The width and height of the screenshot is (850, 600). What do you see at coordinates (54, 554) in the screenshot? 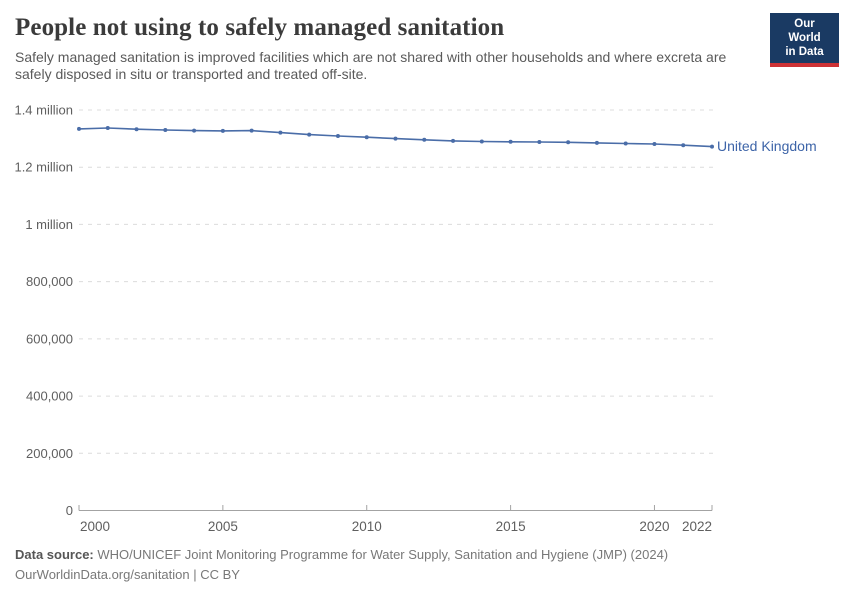
I see `data-source-label: Data source:` at bounding box center [54, 554].